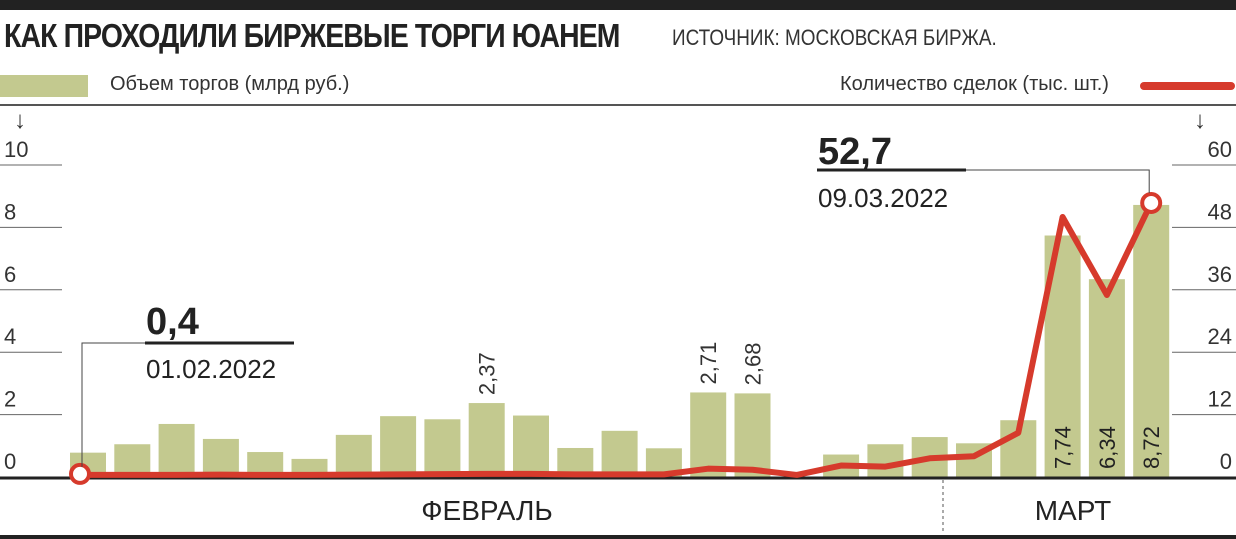 Image resolution: width=1236 pixels, height=539 pixels. What do you see at coordinates (113, 404) in the screenshot?
I see `annotation-leader-start` at bounding box center [113, 404].